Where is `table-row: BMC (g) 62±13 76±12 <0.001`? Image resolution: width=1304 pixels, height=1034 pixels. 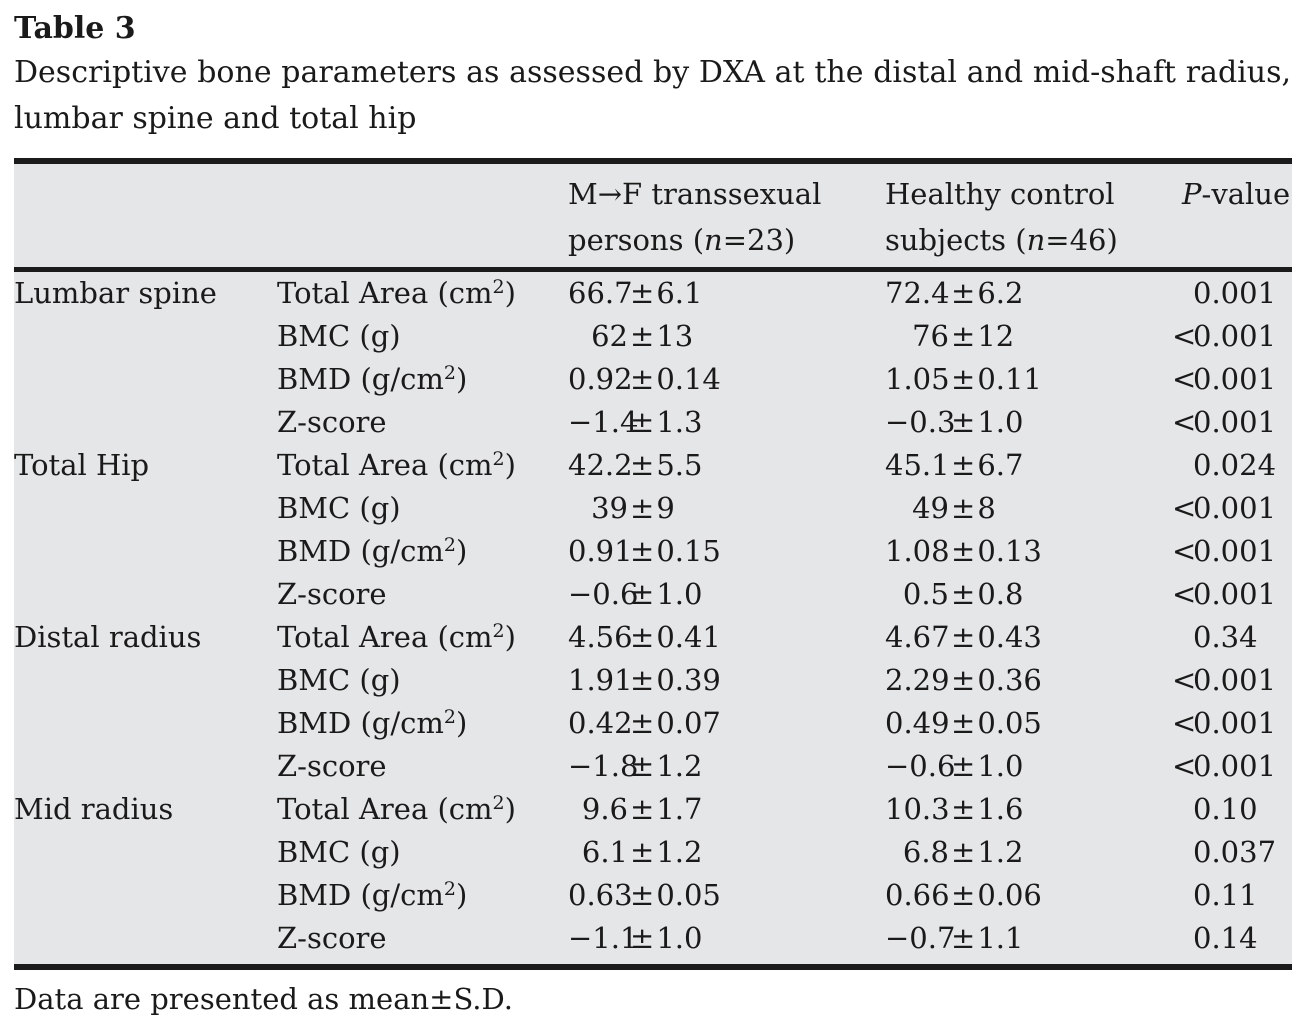 table-row: BMC (g) 62±13 76±12 <0.001 is located at coordinates (653, 336).